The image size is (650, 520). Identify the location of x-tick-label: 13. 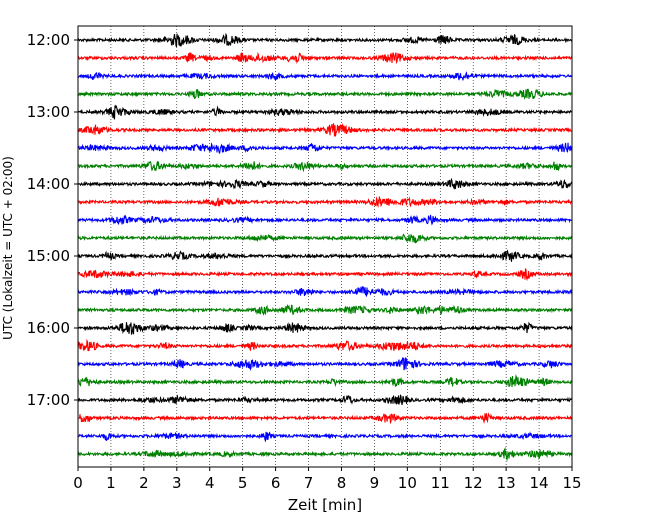
(506, 483).